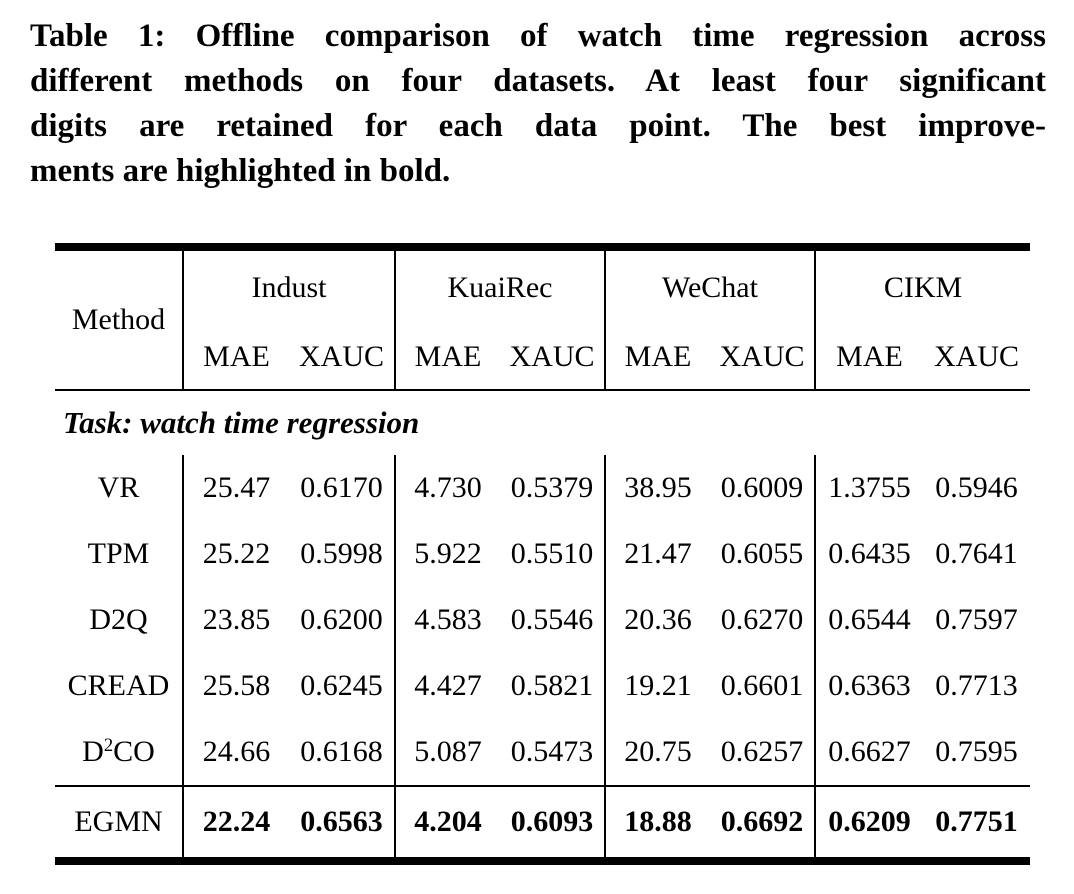 Image resolution: width=1074 pixels, height=894 pixels. What do you see at coordinates (235, 686) in the screenshot?
I see `value-cell: 25.58` at bounding box center [235, 686].